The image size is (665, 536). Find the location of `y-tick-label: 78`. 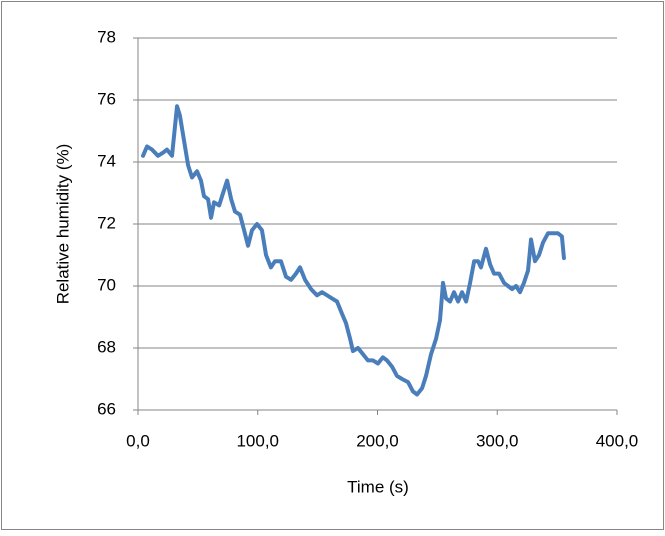

y-tick-label: 78 is located at coordinates (106, 36).